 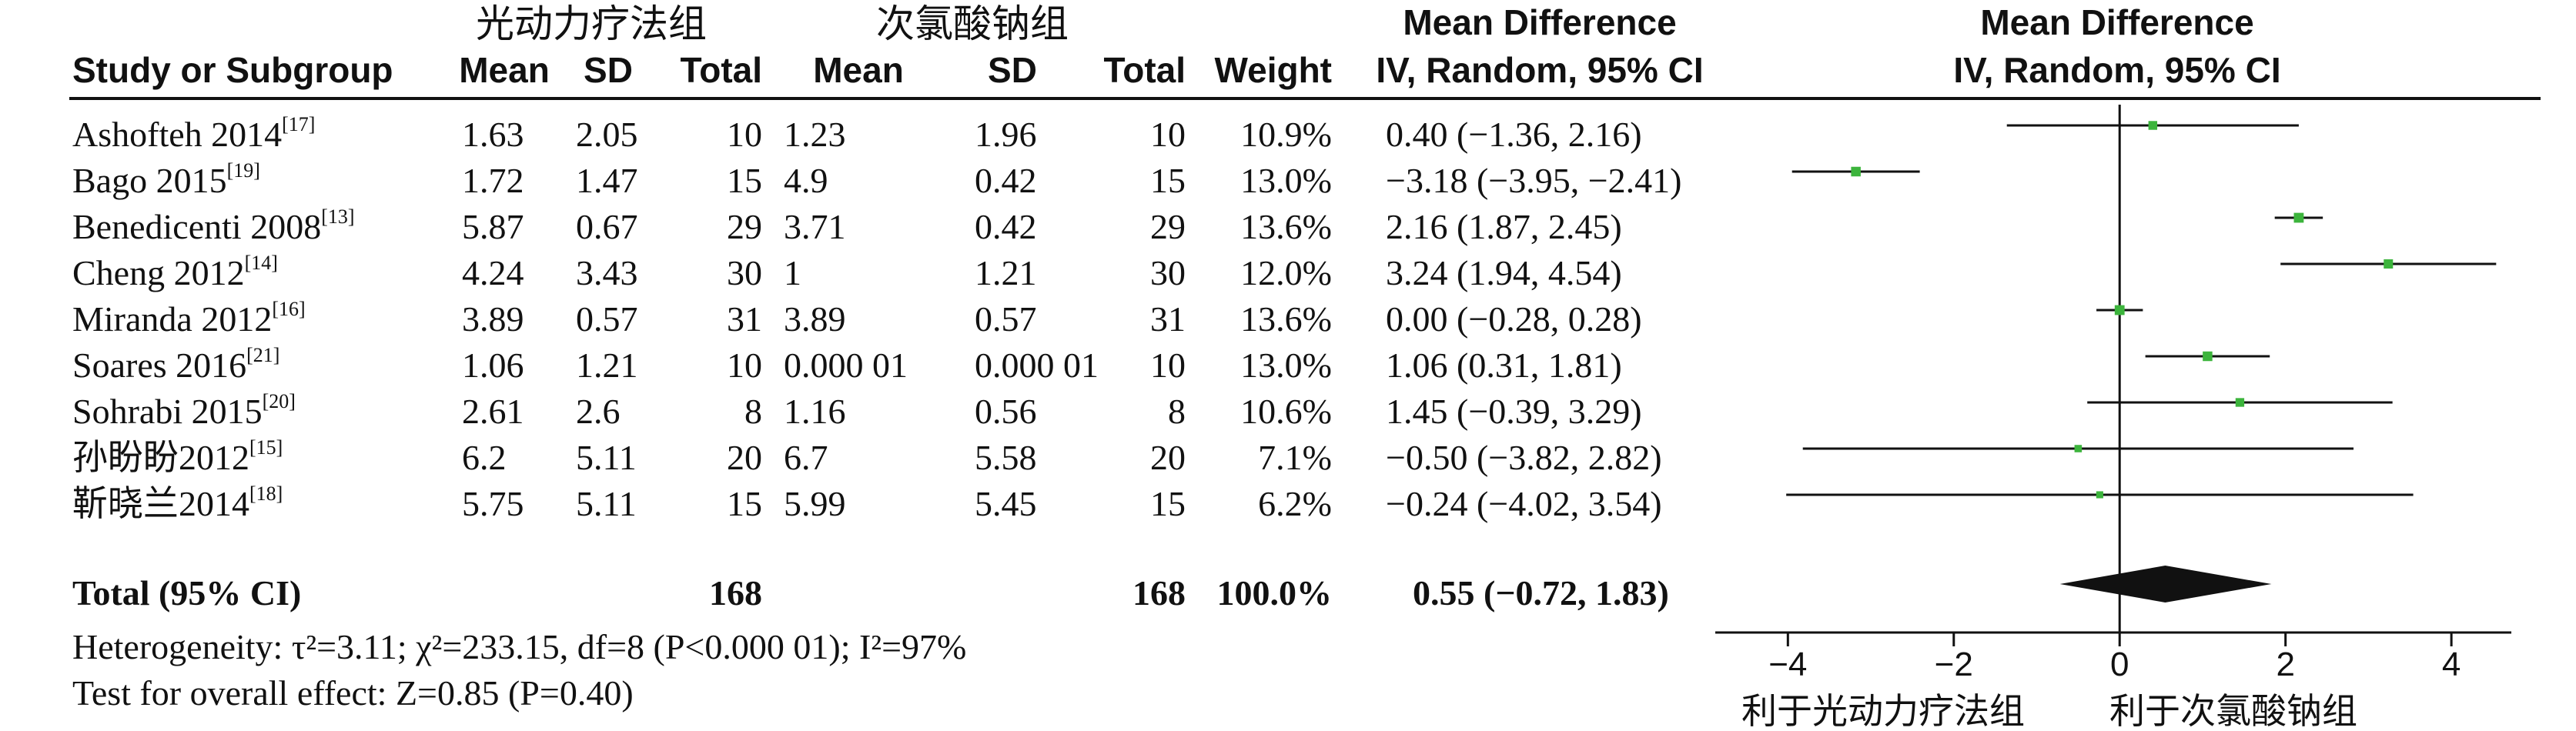 I want to click on weight-cell: 10.9%, so click(x=1286, y=134).